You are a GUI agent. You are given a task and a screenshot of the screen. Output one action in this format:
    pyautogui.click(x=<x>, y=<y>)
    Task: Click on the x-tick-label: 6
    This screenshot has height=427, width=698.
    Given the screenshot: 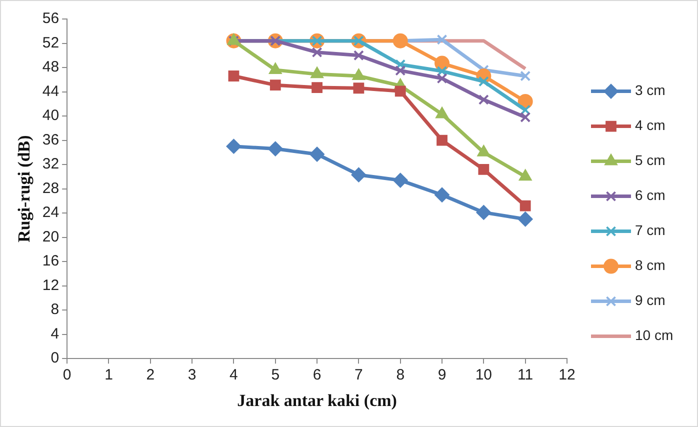 What is the action you would take?
    pyautogui.click(x=317, y=375)
    